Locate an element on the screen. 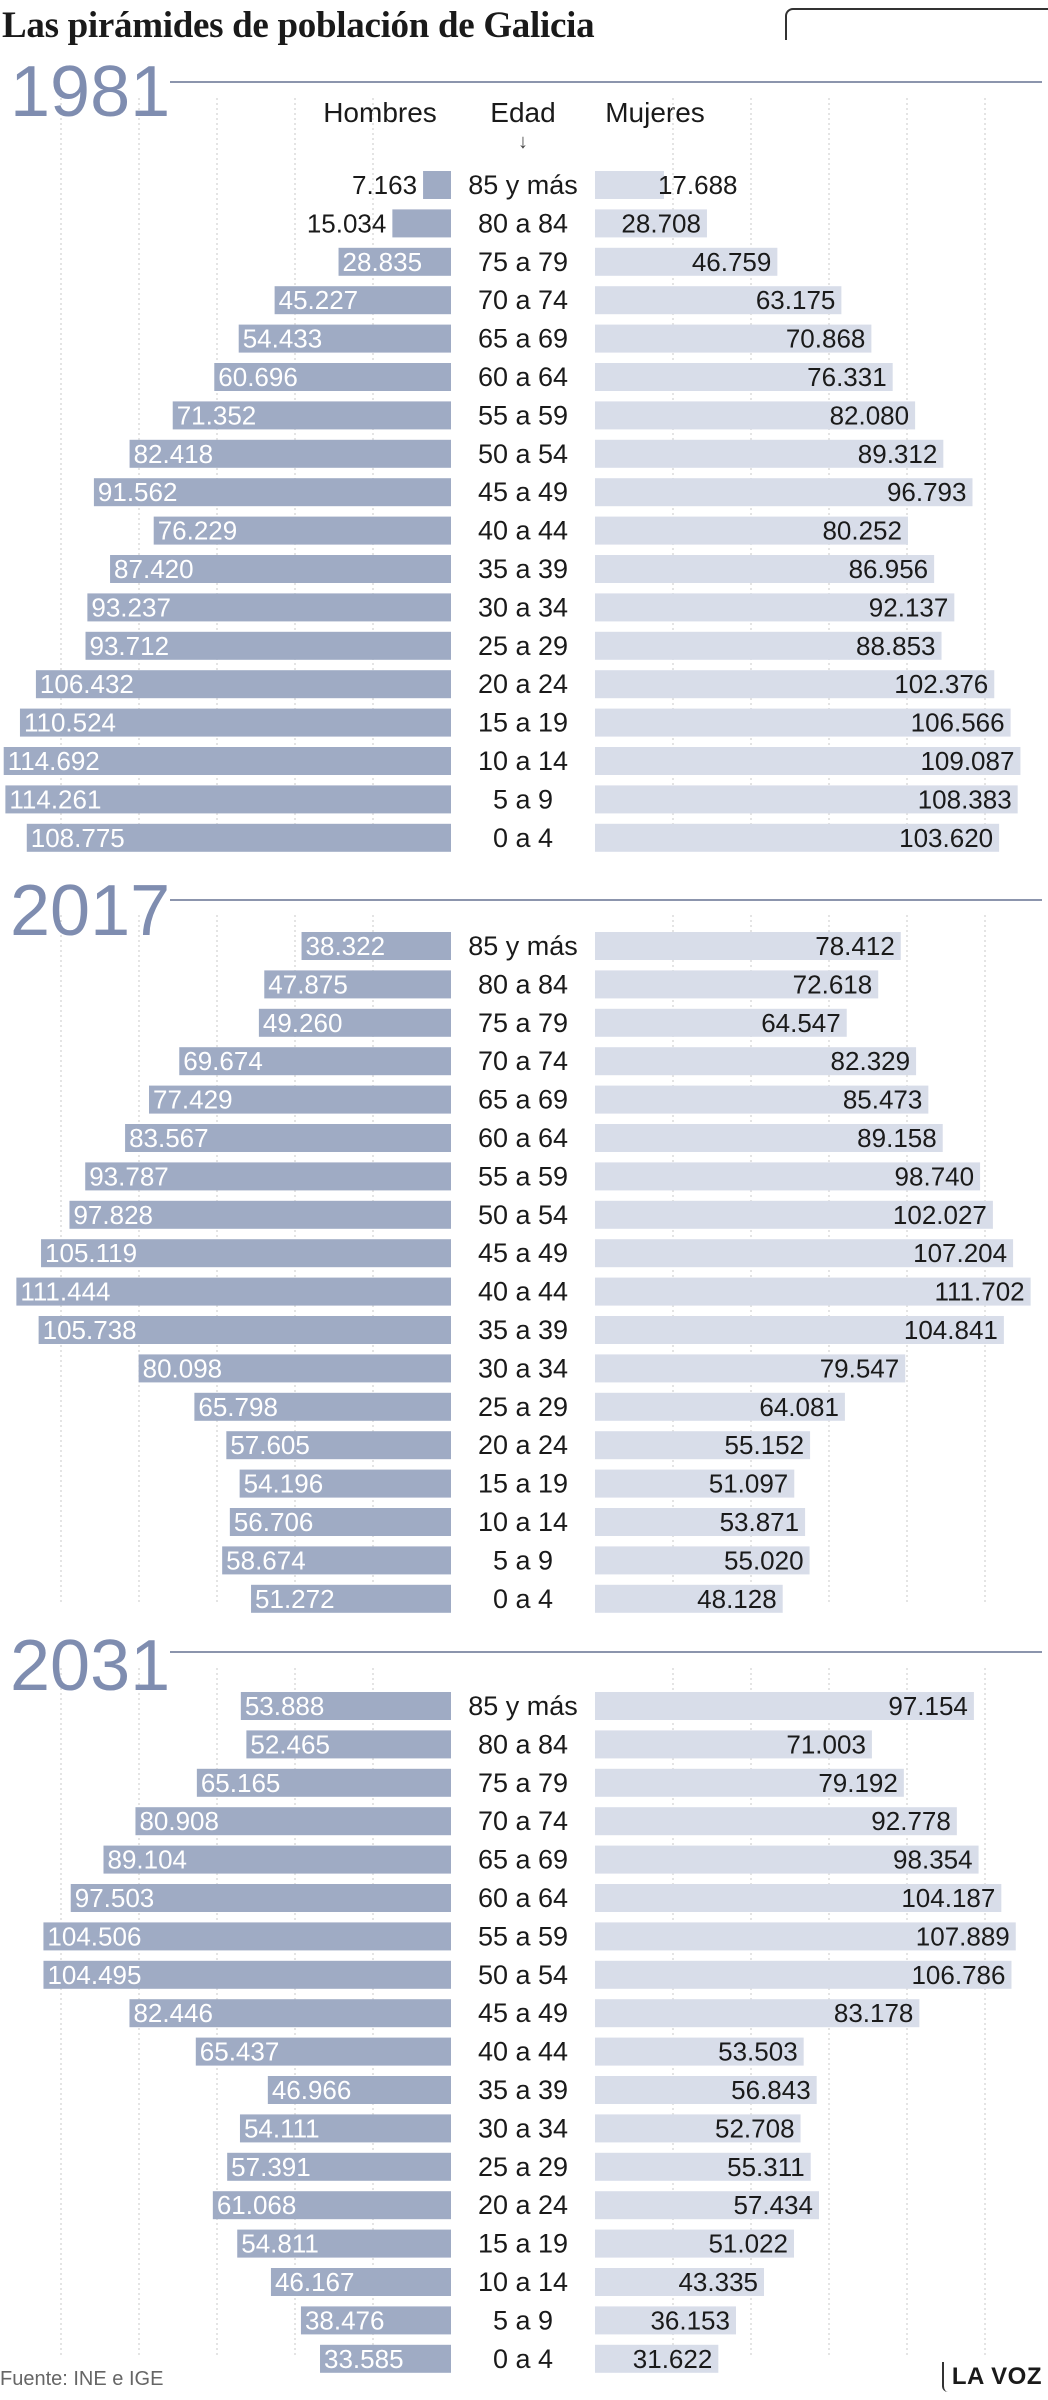 Image resolution: width=1048 pixels, height=2400 pixels. value-label-women: 51.022 is located at coordinates (748, 2244).